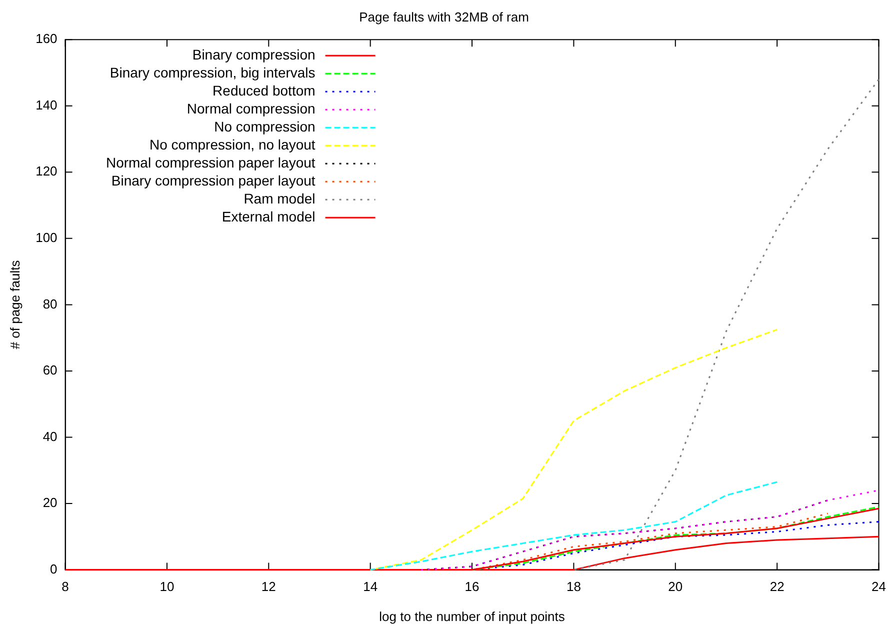 This screenshot has height=633, width=896. What do you see at coordinates (47, 38) in the screenshot?
I see `y-tick-label: 160` at bounding box center [47, 38].